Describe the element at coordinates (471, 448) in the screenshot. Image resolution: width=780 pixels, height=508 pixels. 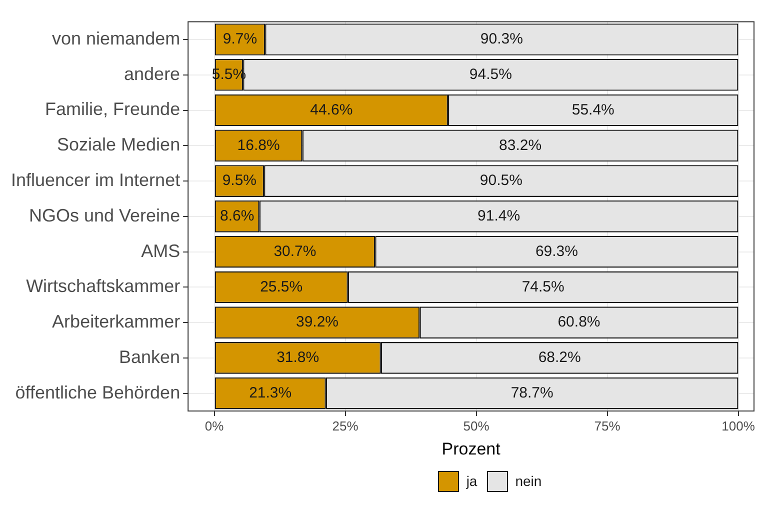
I see `x-axis-title: Prozent` at that location.